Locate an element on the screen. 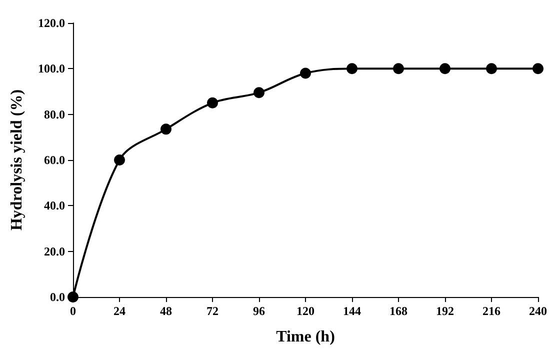  x-tick-label: 216 is located at coordinates (491, 311).